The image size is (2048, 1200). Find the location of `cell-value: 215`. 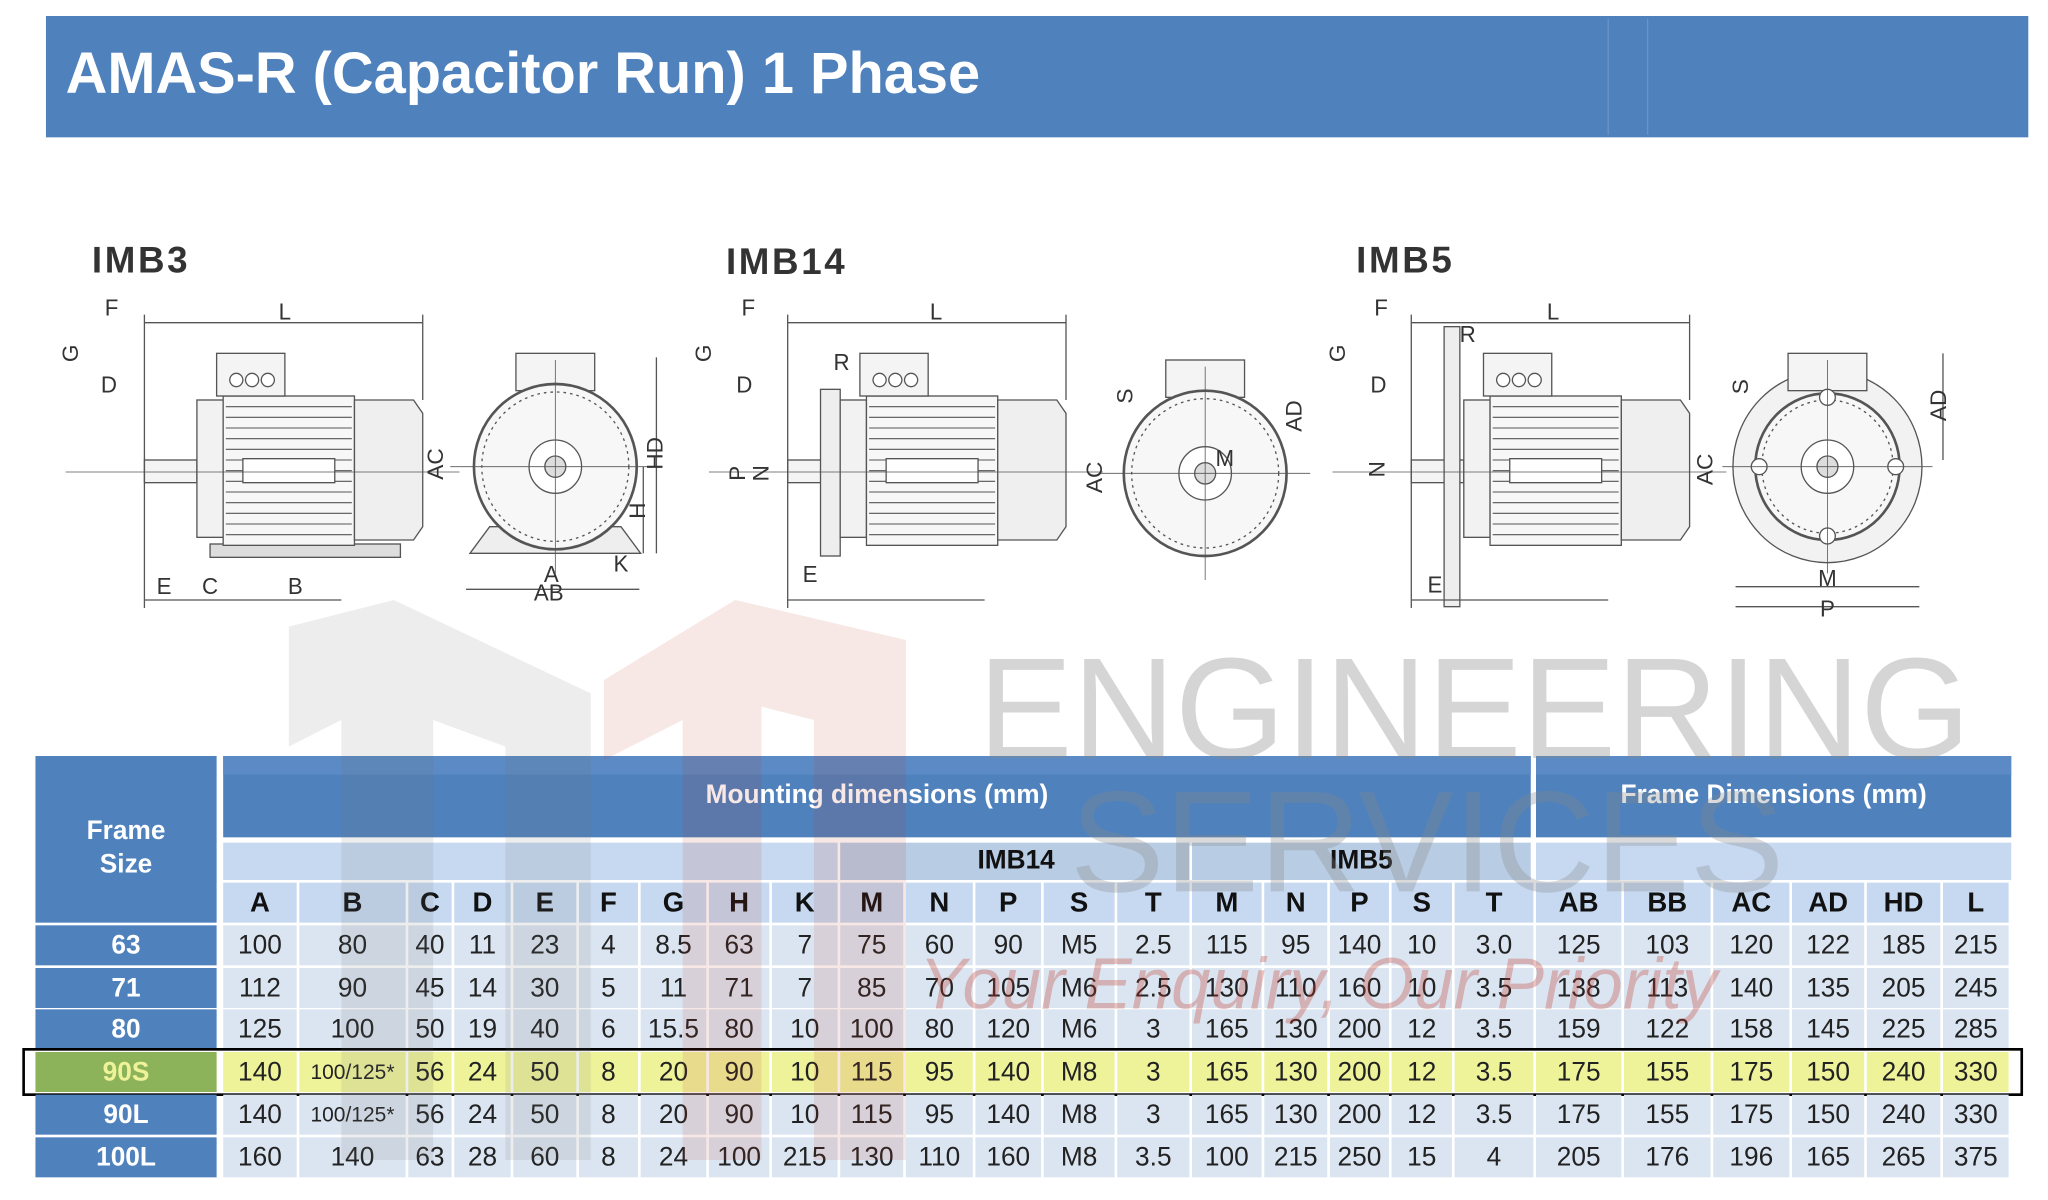

cell-value: 215 is located at coordinates (1976, 945).